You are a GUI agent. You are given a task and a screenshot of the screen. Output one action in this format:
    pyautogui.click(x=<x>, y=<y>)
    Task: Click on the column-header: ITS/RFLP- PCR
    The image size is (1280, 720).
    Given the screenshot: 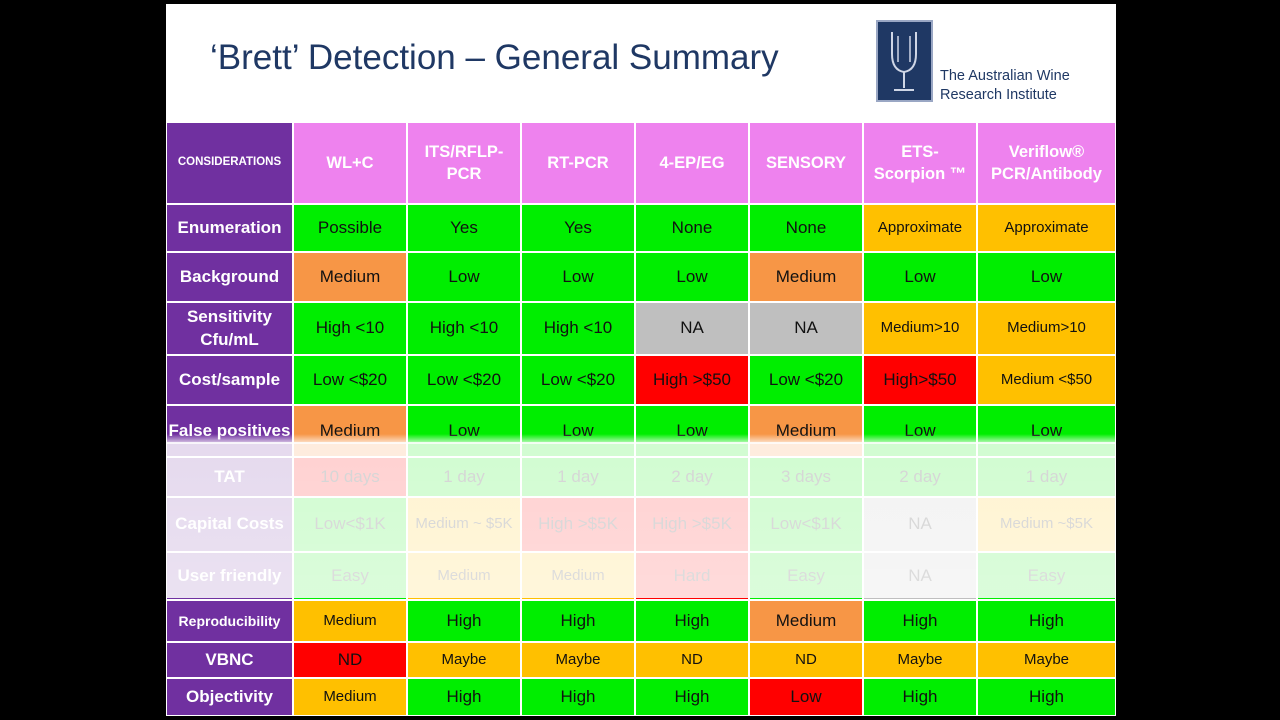 What is the action you would take?
    pyautogui.click(x=464, y=163)
    